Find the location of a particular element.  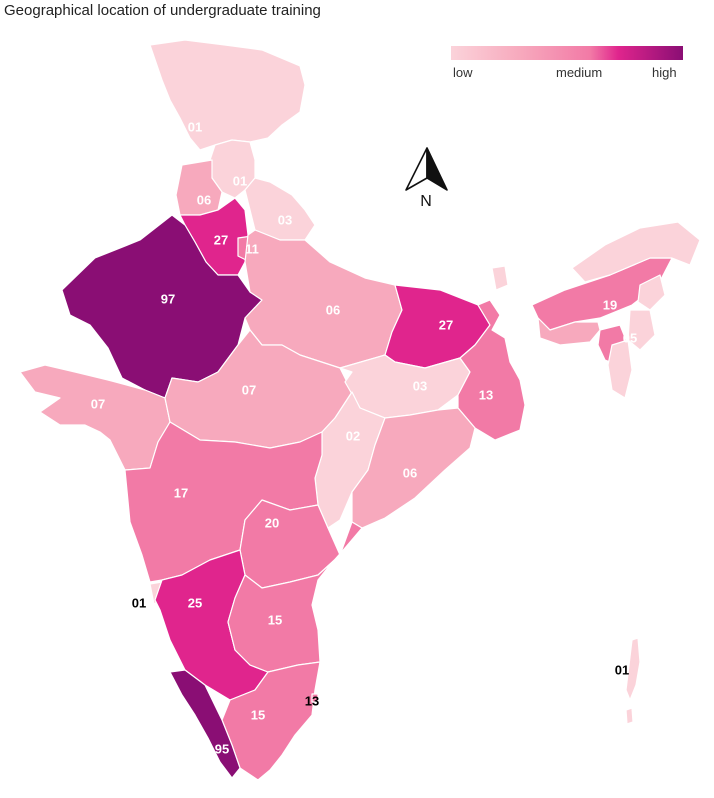

region-meghalaya is located at coordinates (569, 331).